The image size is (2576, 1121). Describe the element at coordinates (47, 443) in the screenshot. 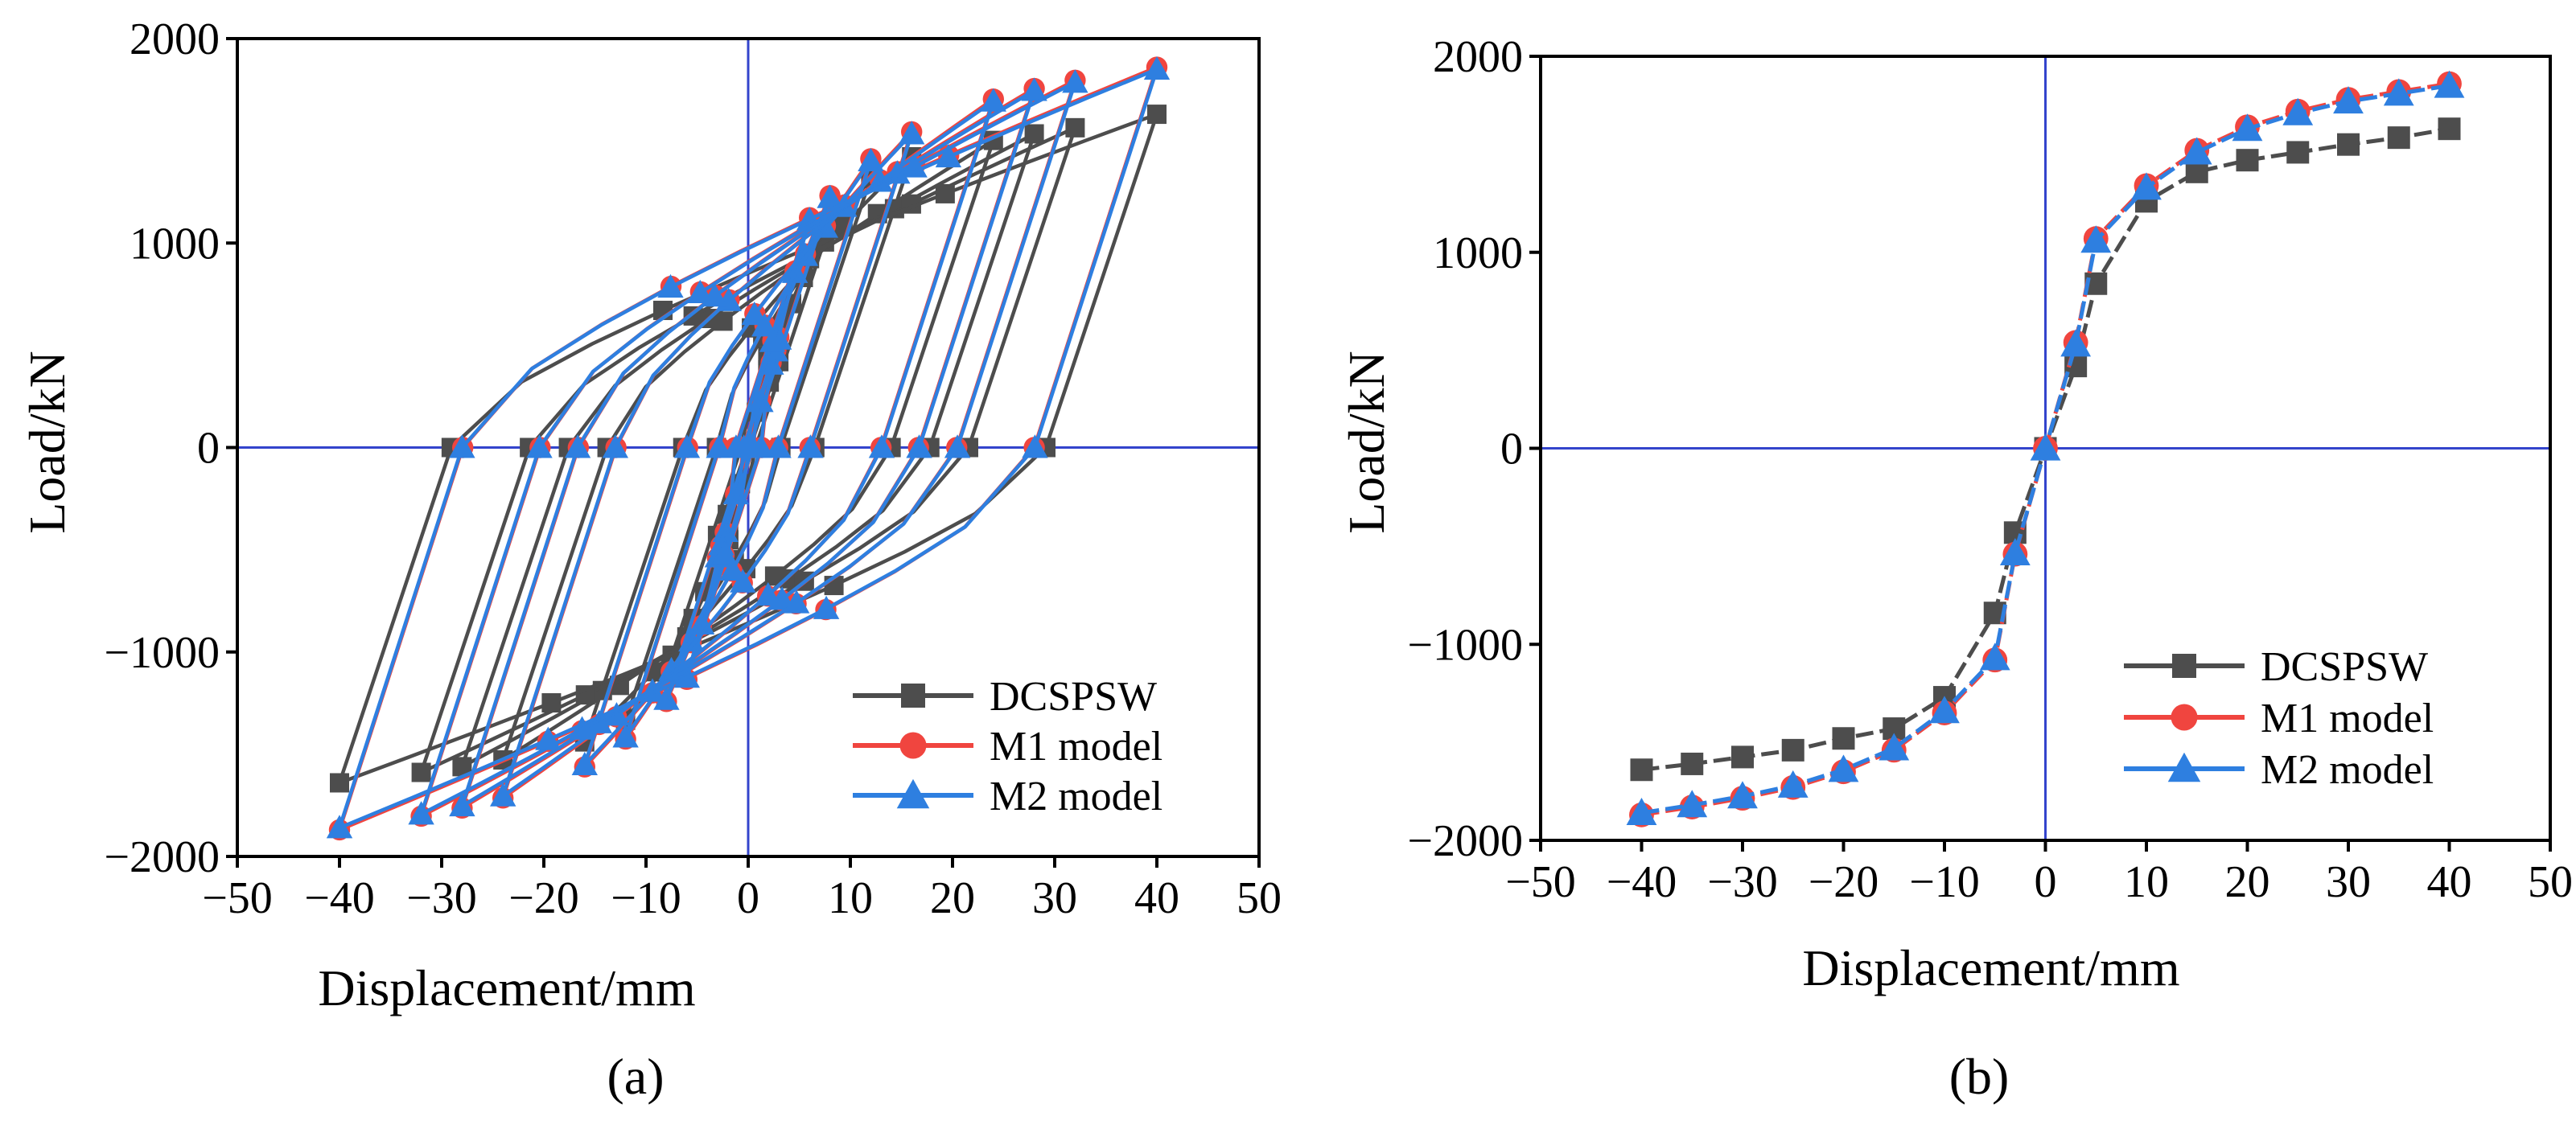

I see `y-axis-title: Load/kN` at that location.